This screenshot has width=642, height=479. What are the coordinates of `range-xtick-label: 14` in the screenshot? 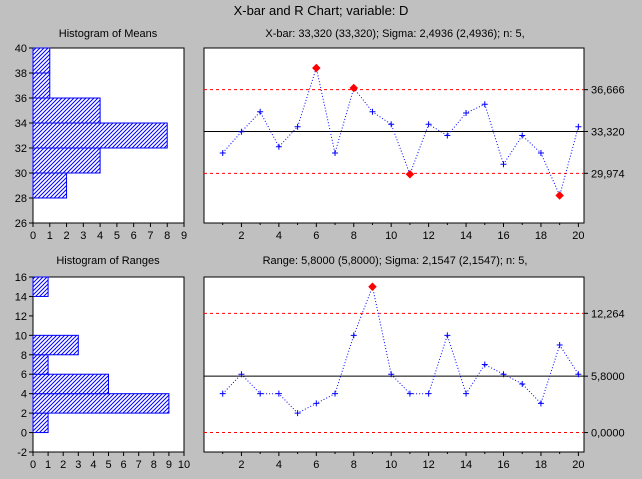 It's located at (466, 465).